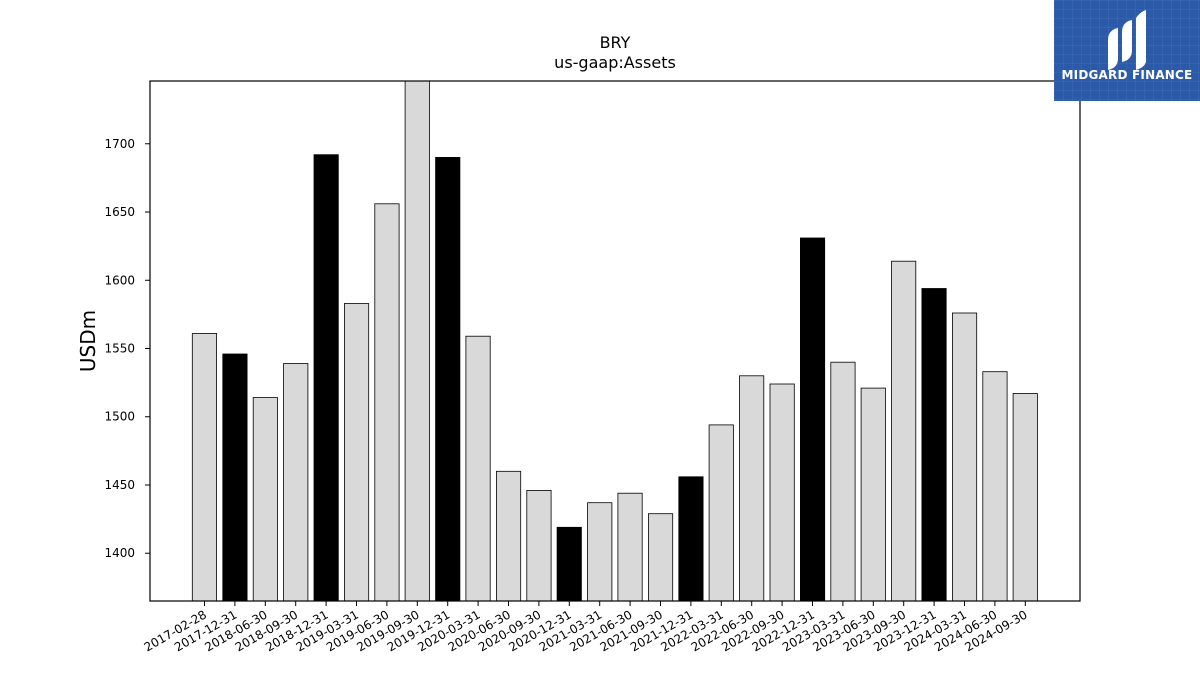 Image resolution: width=1200 pixels, height=675 pixels. I want to click on y-tick-label: 1450, so click(119, 485).